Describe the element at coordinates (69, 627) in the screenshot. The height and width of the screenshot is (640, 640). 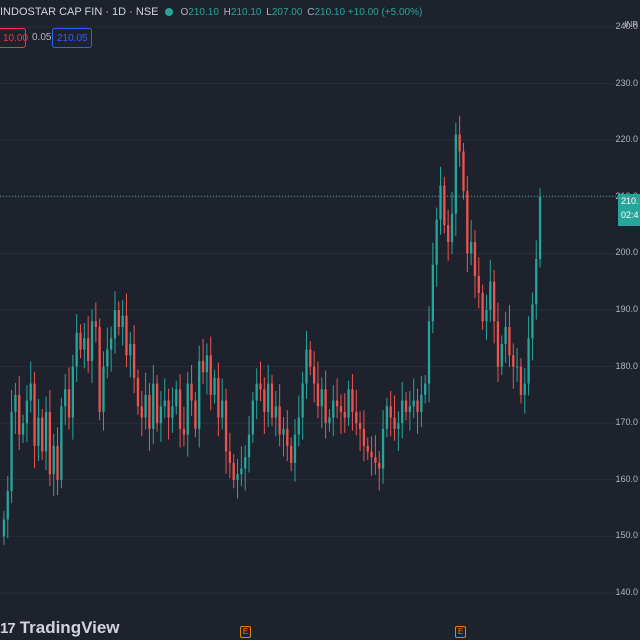
I see `tradingview-logo-text: TradingView` at that location.